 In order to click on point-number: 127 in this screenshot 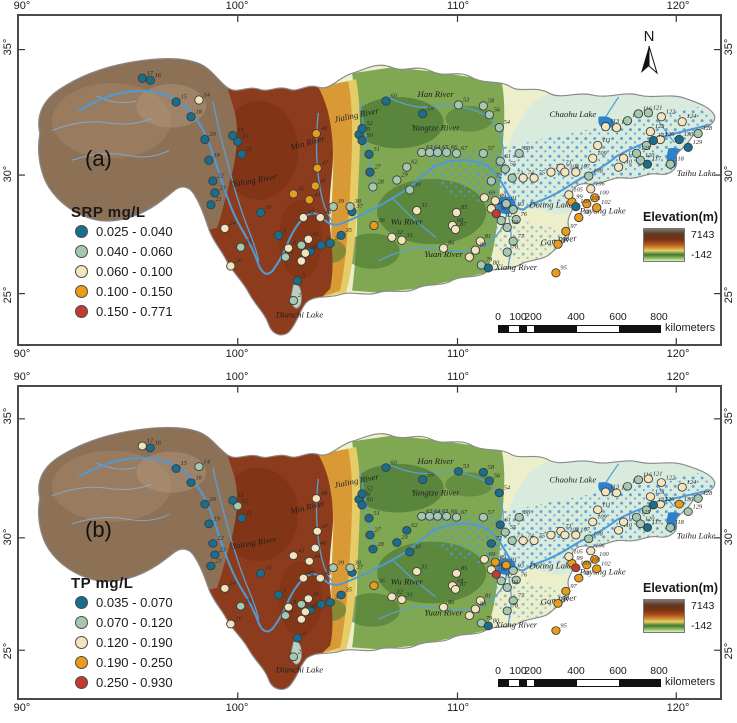, I will do `click(663, 135)`.